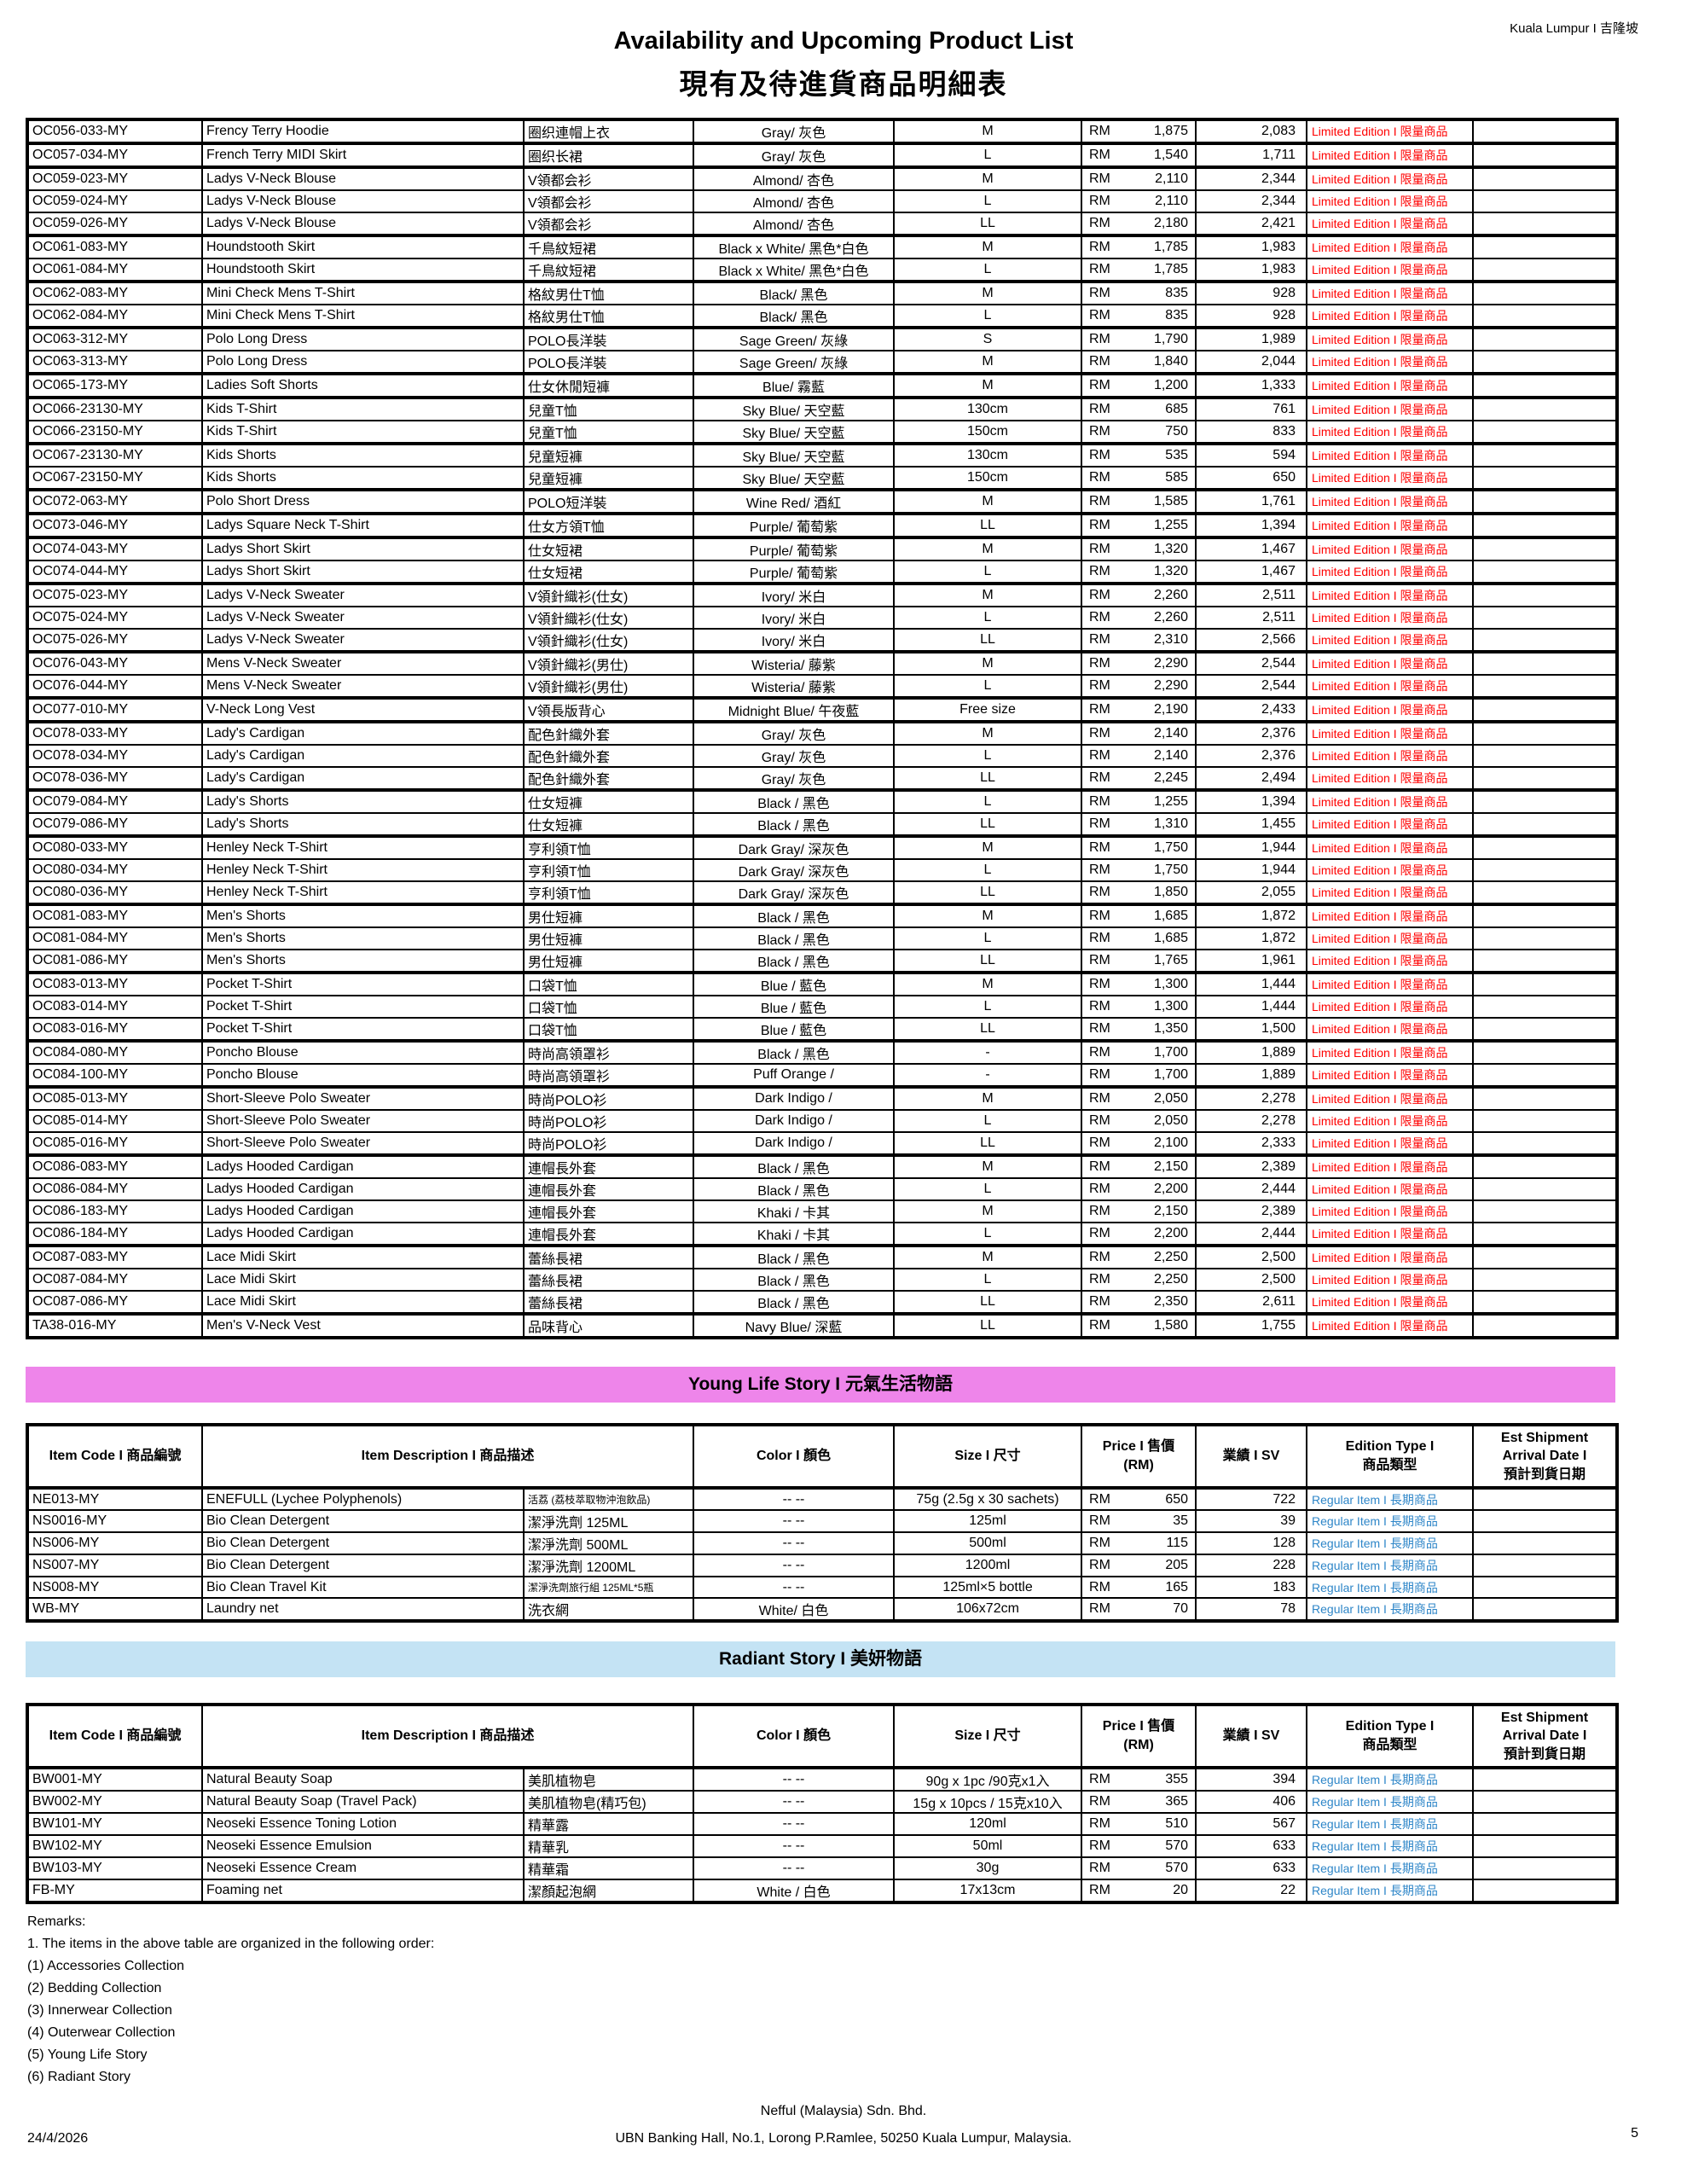  I want to click on color-cell: Gray/ 灰色, so click(794, 155).